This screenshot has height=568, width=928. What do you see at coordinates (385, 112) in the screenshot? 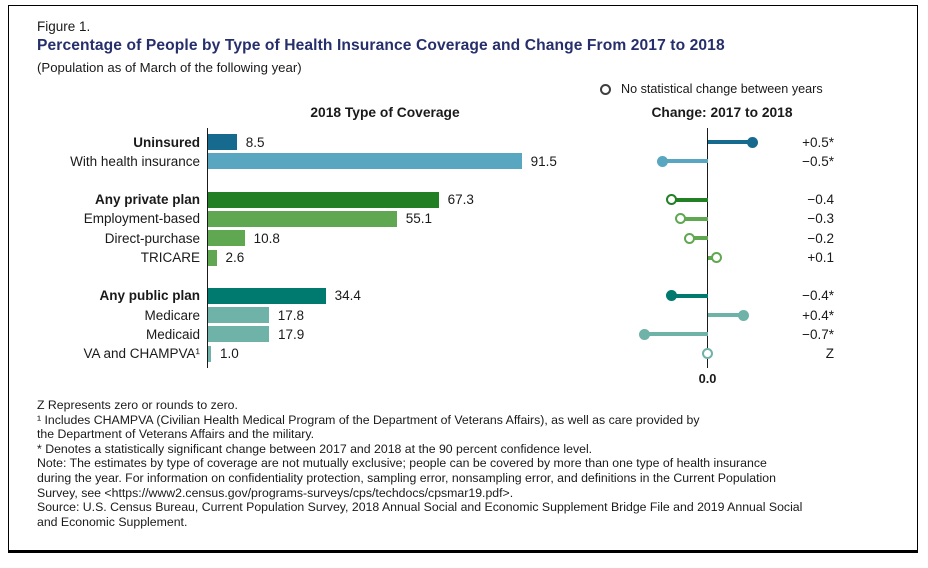
I see `coverage-panel-header: 2018 Type of Coverage` at bounding box center [385, 112].